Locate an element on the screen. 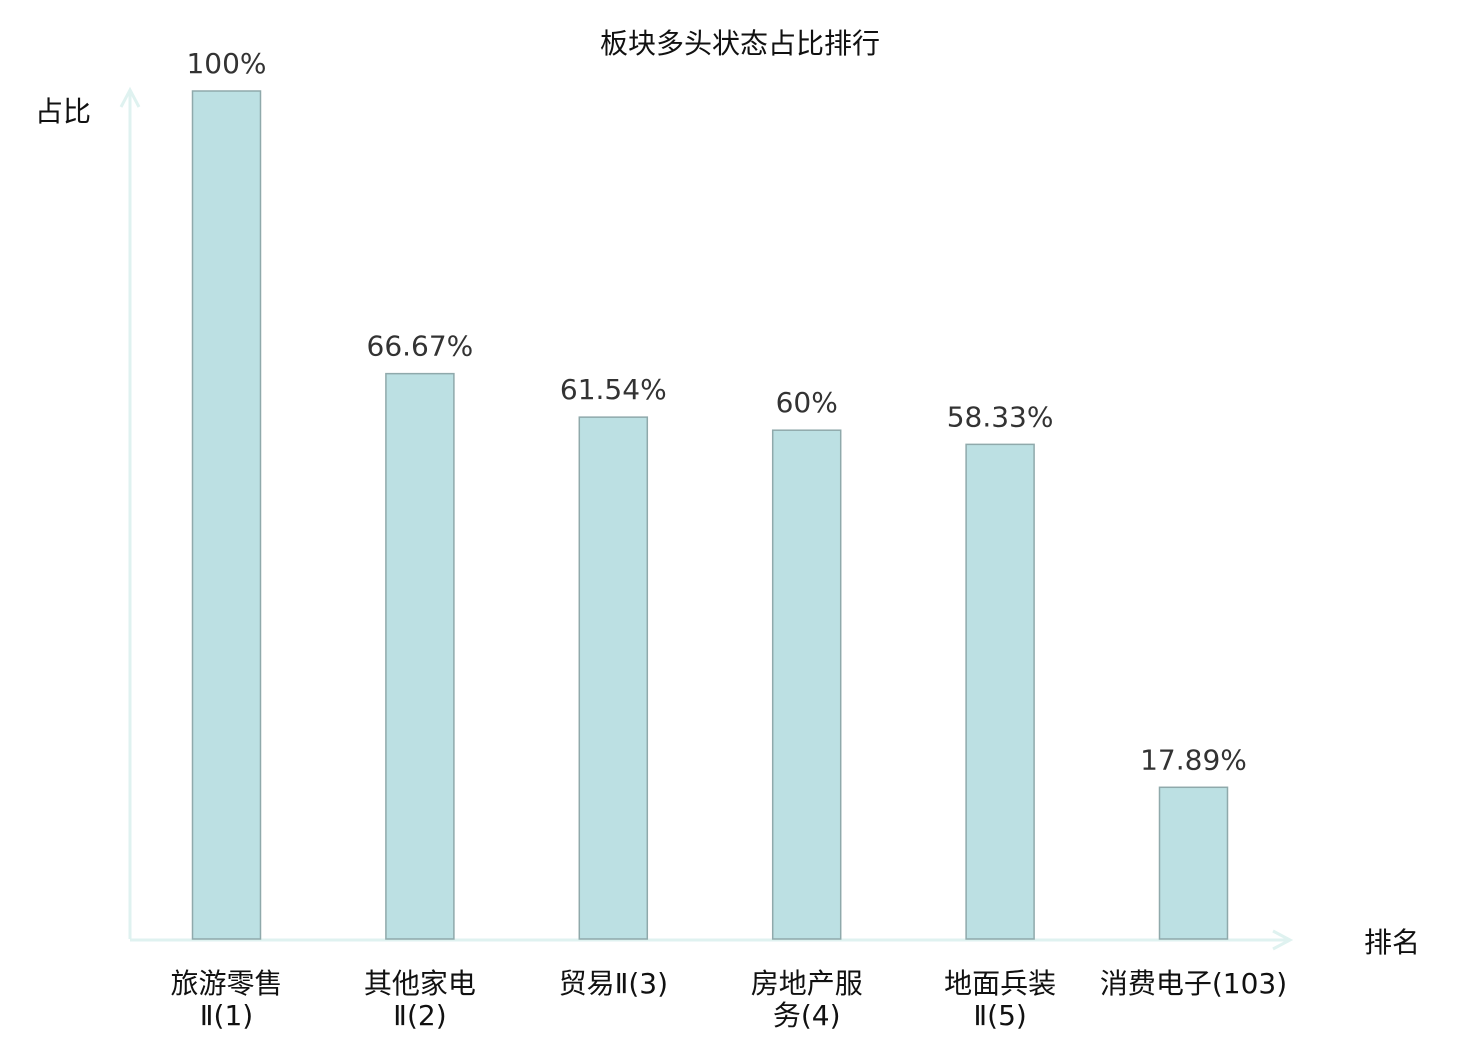 The image size is (1480, 1040). x-tick-label: 贸易Ⅱ(3) is located at coordinates (613, 983).